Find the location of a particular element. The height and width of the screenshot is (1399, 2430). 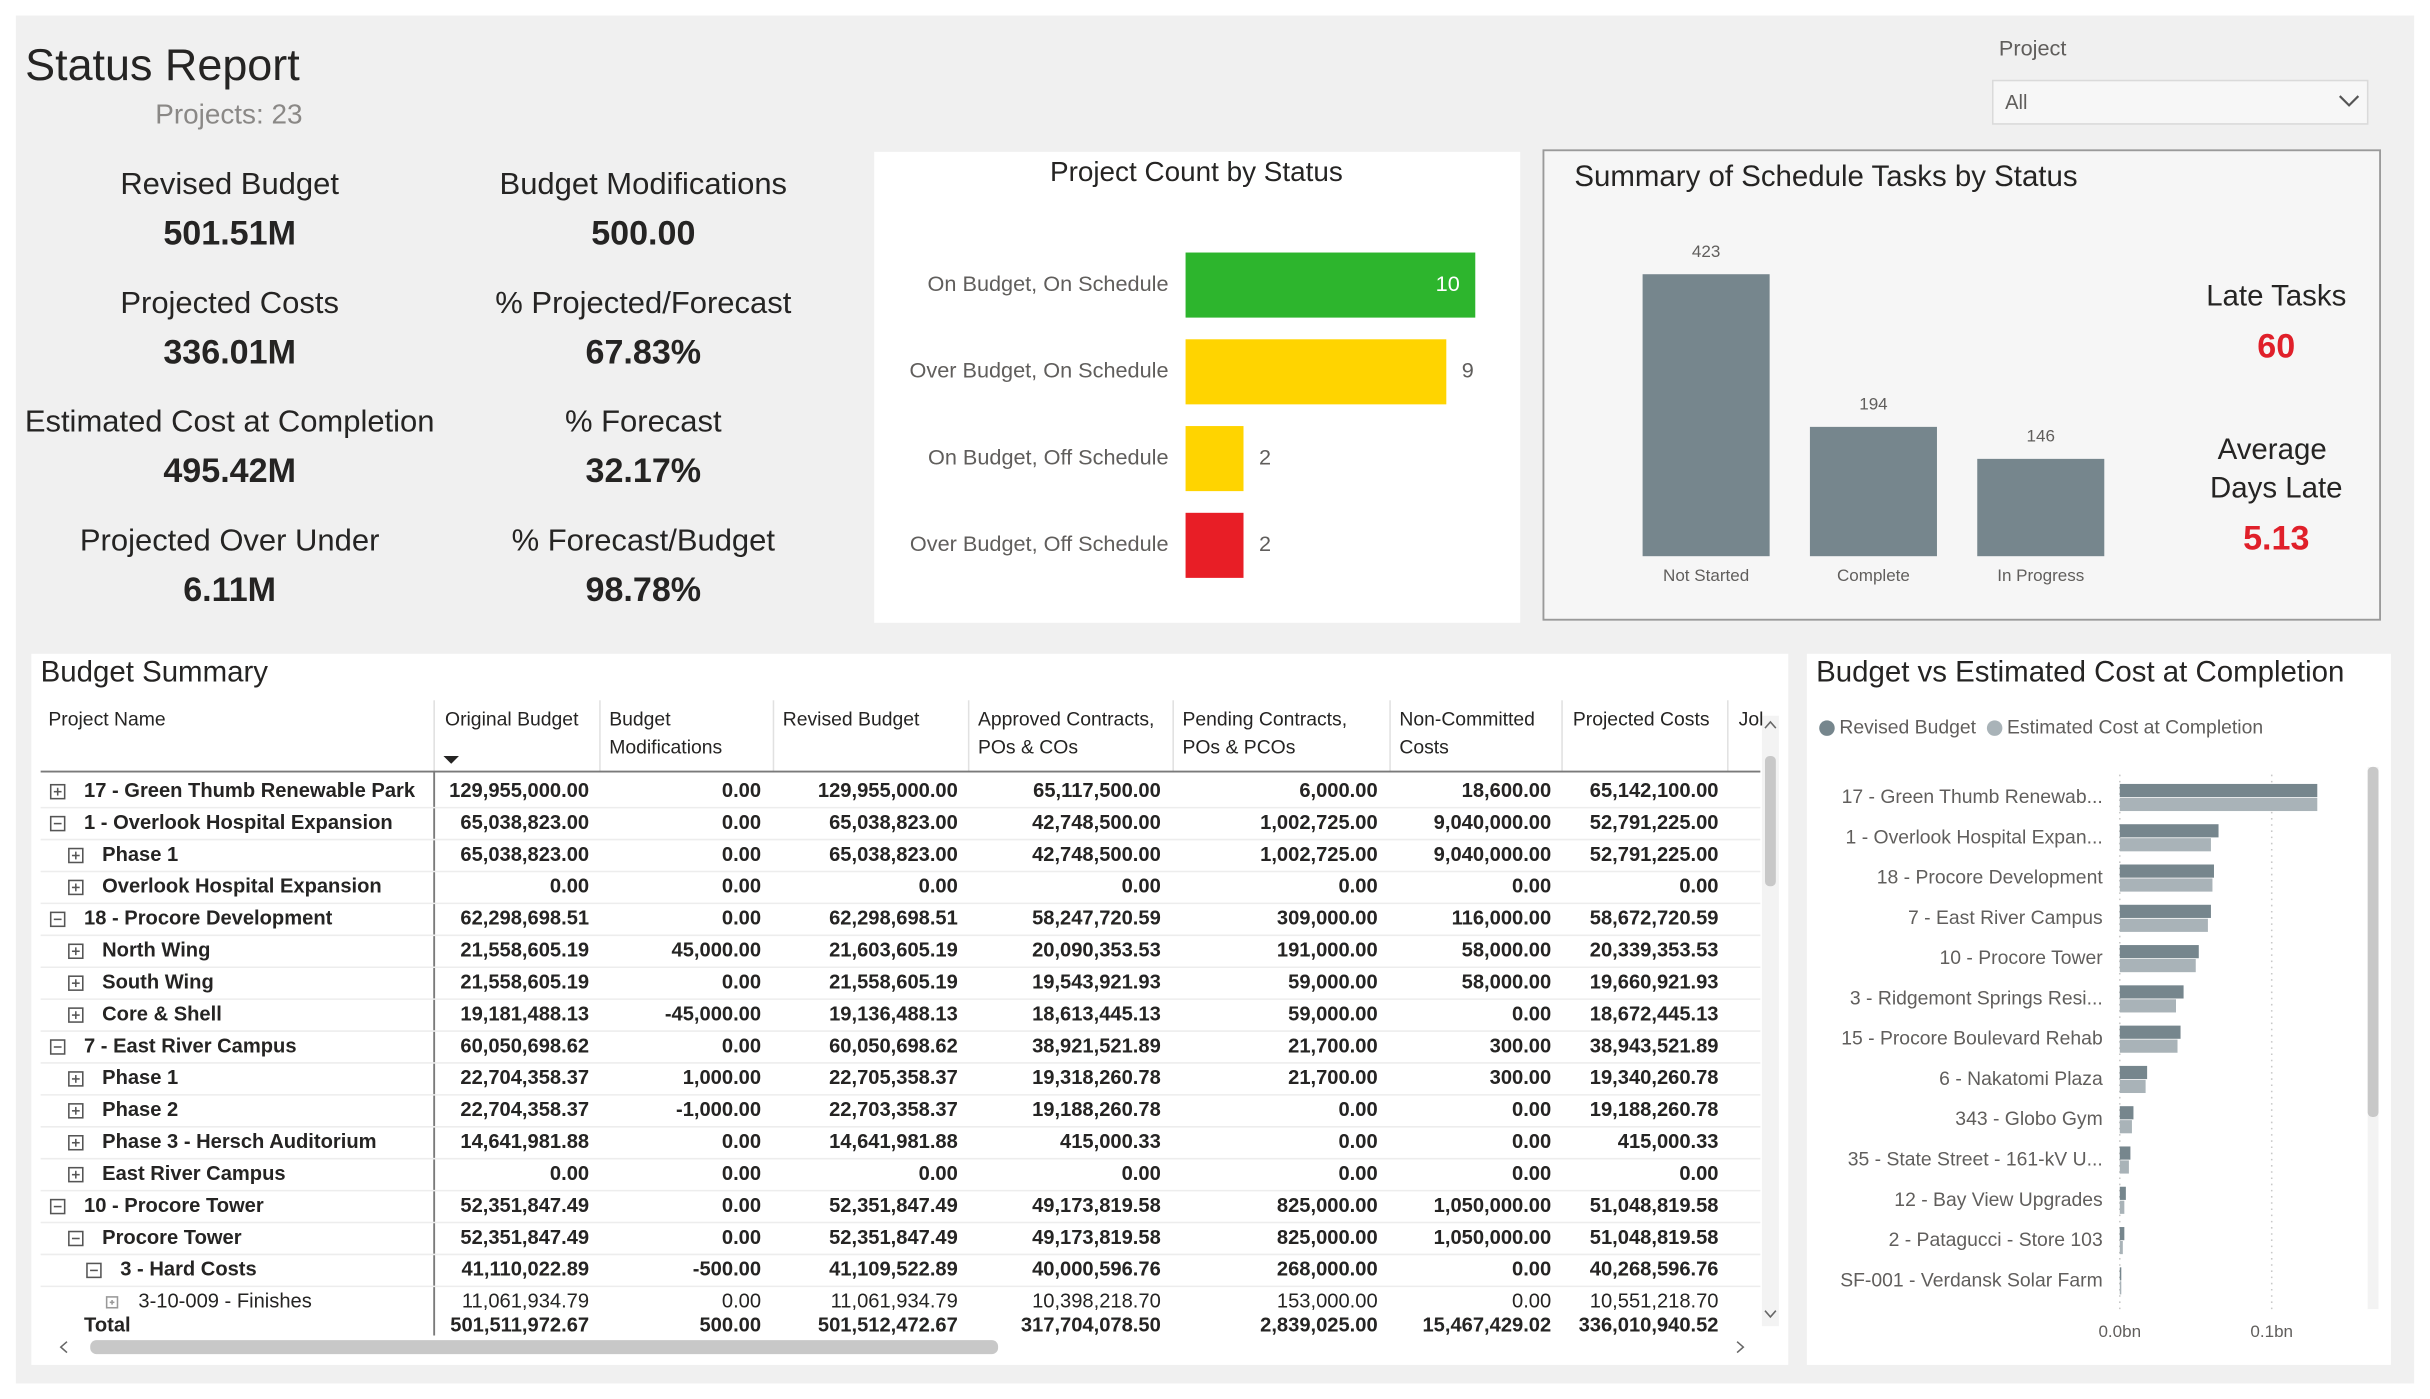

text-line: Average is located at coordinates (2276, 449).